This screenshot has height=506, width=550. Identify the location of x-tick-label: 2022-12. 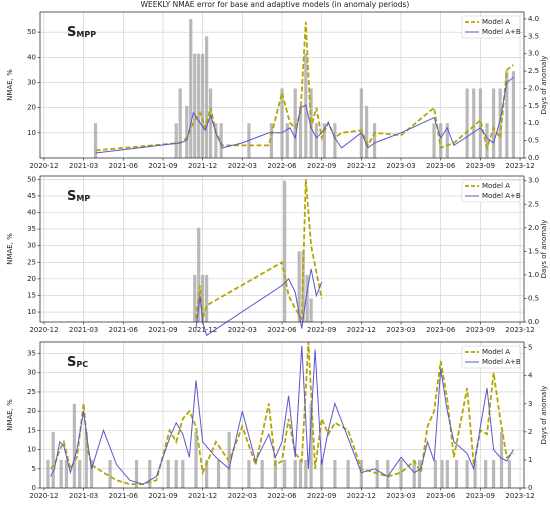
(361, 330).